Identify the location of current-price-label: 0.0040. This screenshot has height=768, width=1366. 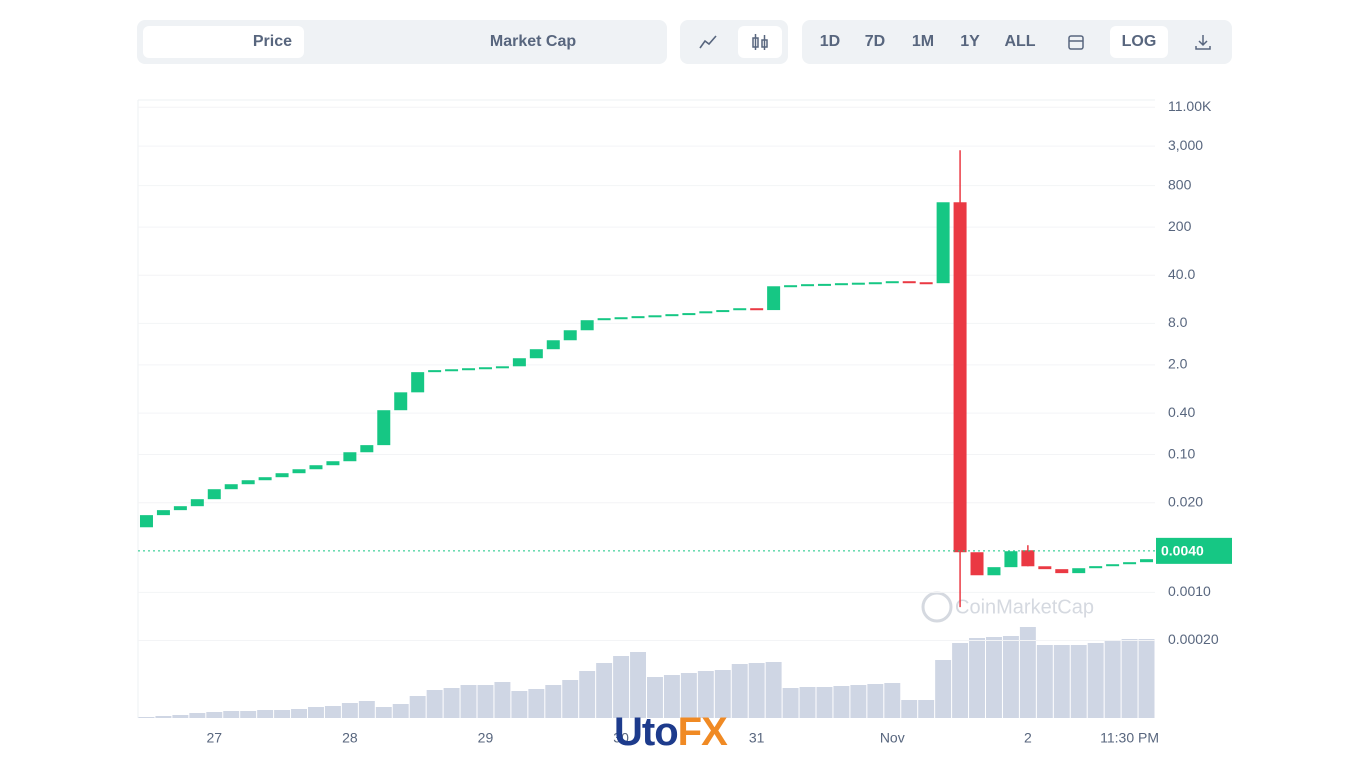
(1182, 551).